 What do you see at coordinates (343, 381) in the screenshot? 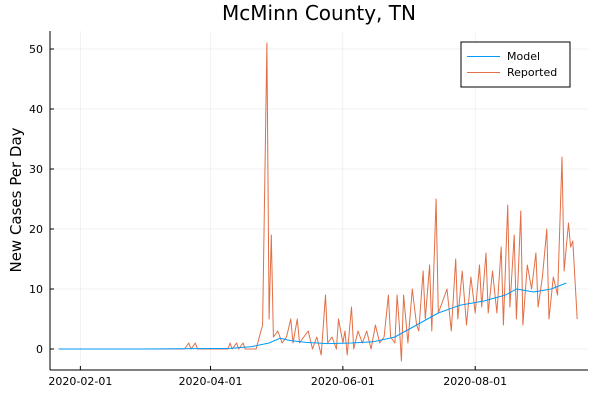
I see `x-tick-label: 2020-06-01` at bounding box center [343, 381].